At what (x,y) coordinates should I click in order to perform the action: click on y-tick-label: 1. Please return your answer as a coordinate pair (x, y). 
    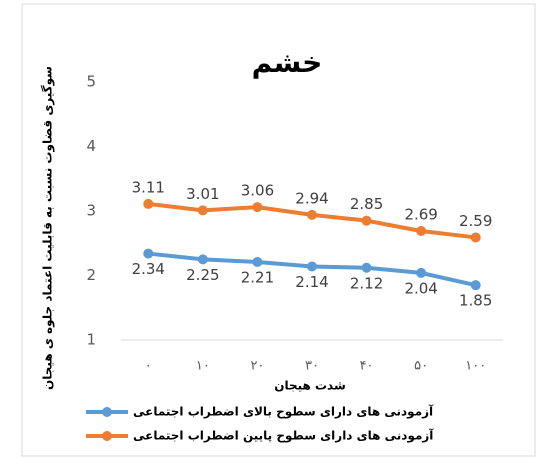
    Looking at the image, I should click on (91, 340).